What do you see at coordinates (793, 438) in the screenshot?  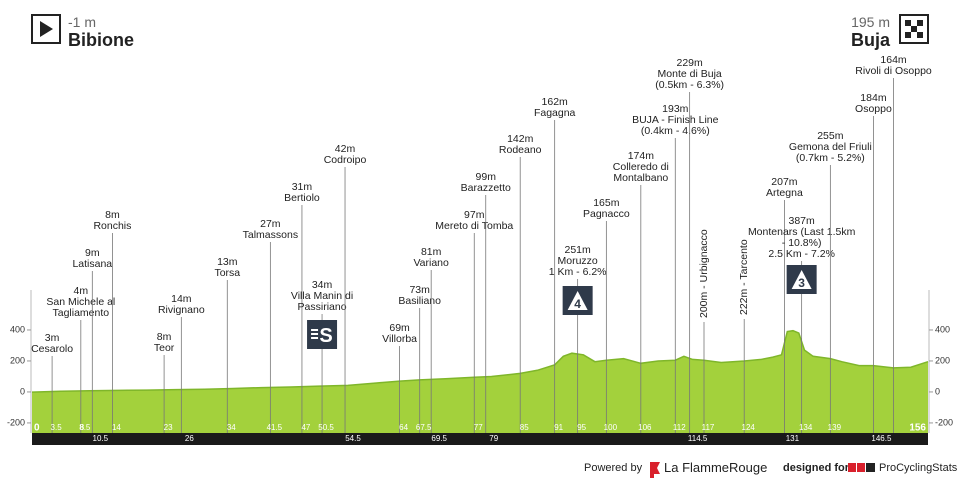 I see `distance-label-lower: 131` at bounding box center [793, 438].